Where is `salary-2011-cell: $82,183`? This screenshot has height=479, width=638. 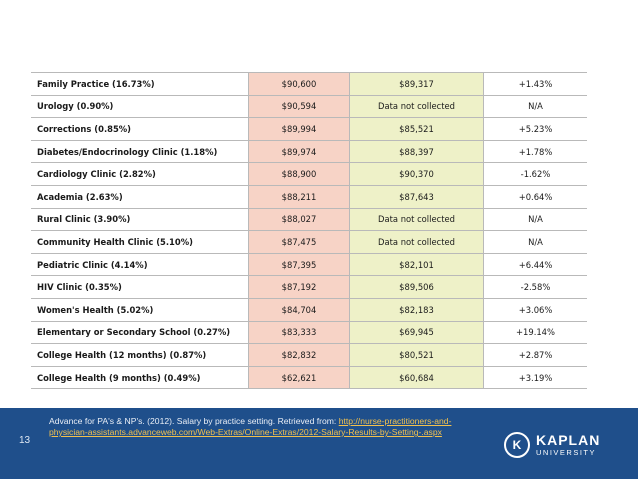
salary-2011-cell: $82,183 is located at coordinates (416, 310).